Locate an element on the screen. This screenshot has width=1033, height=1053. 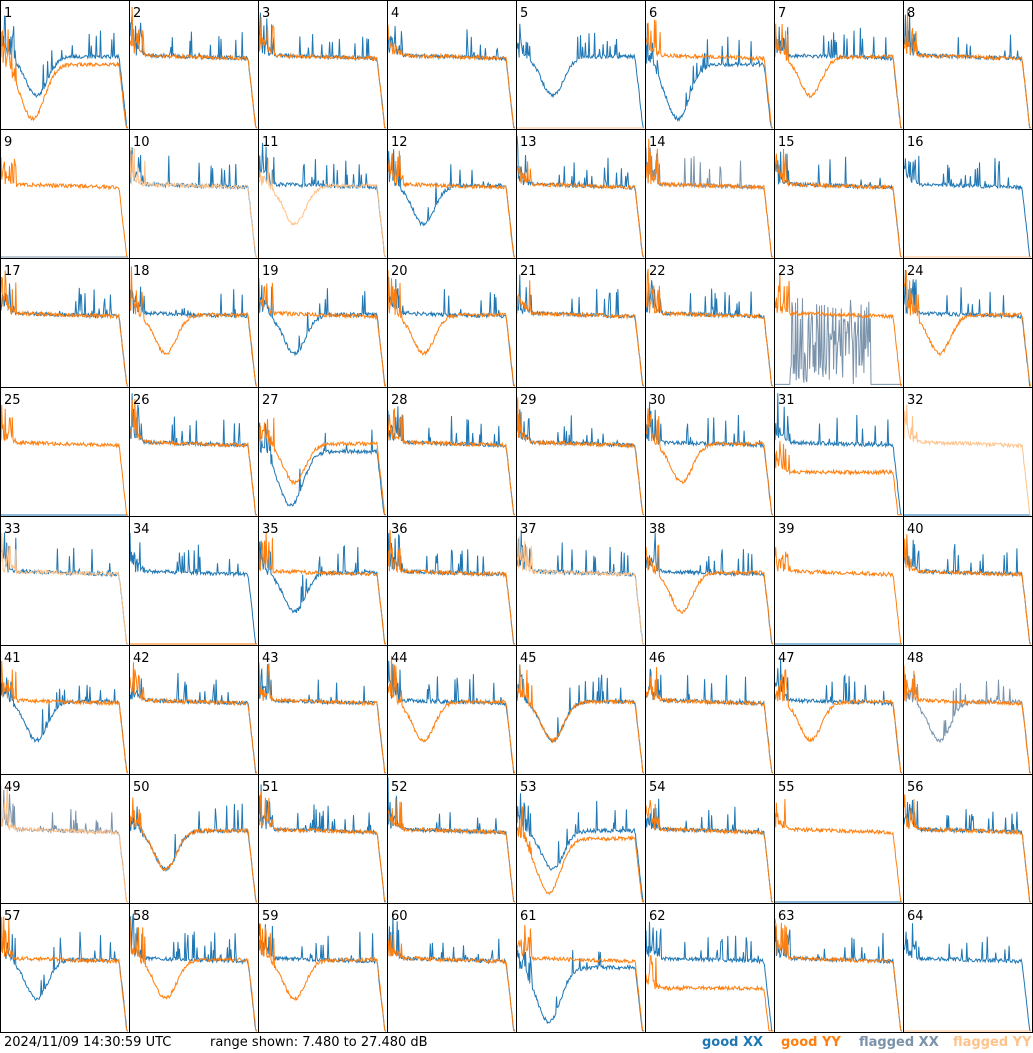
tile-48: 48 is located at coordinates (968, 710).